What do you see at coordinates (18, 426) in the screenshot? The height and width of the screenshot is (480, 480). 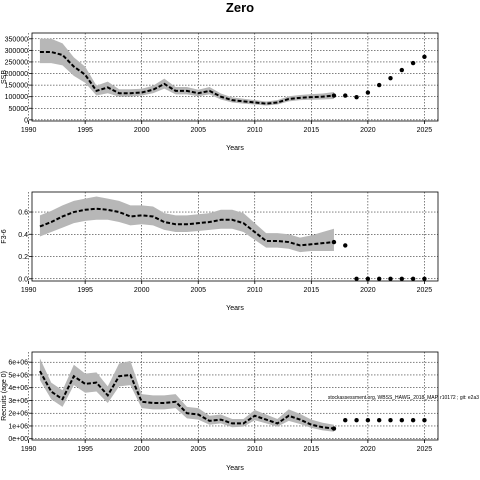 I see `y-tick-label: 1e+06` at bounding box center [18, 426].